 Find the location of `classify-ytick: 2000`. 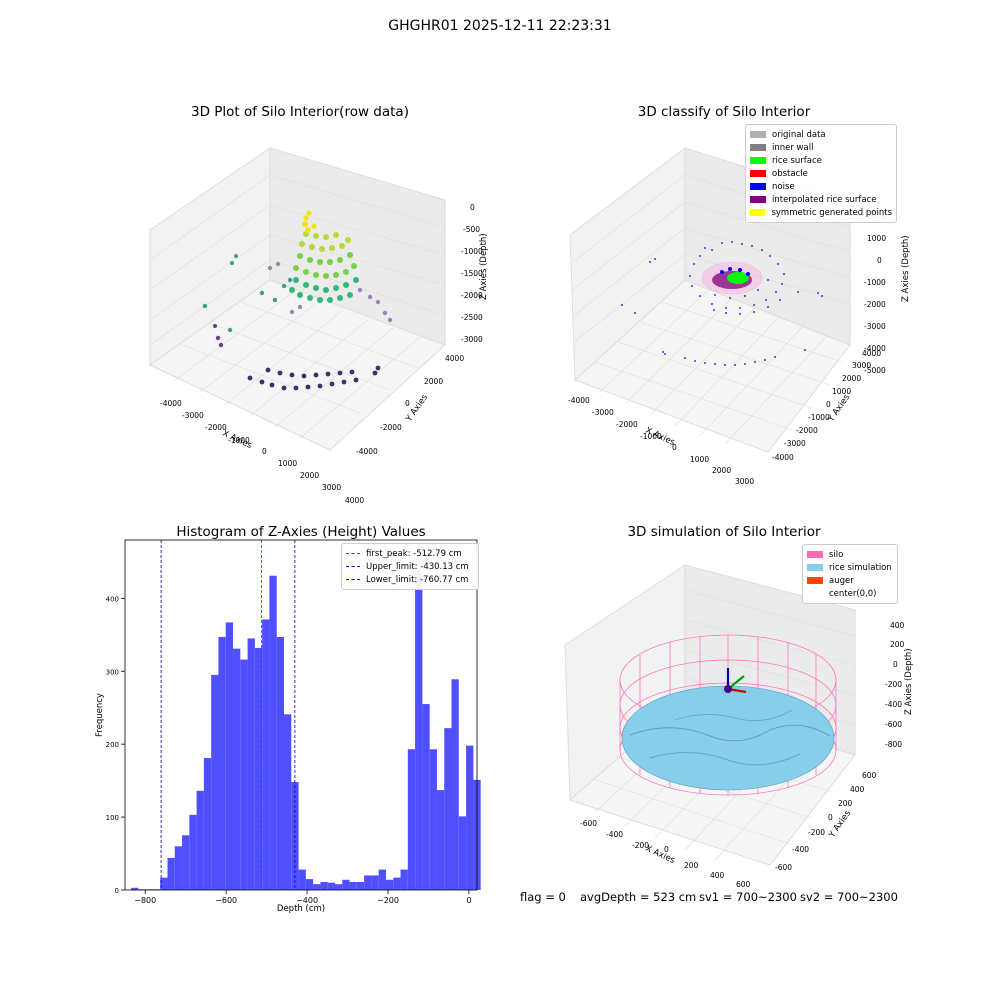

classify-ytick: 2000 is located at coordinates (851, 378).